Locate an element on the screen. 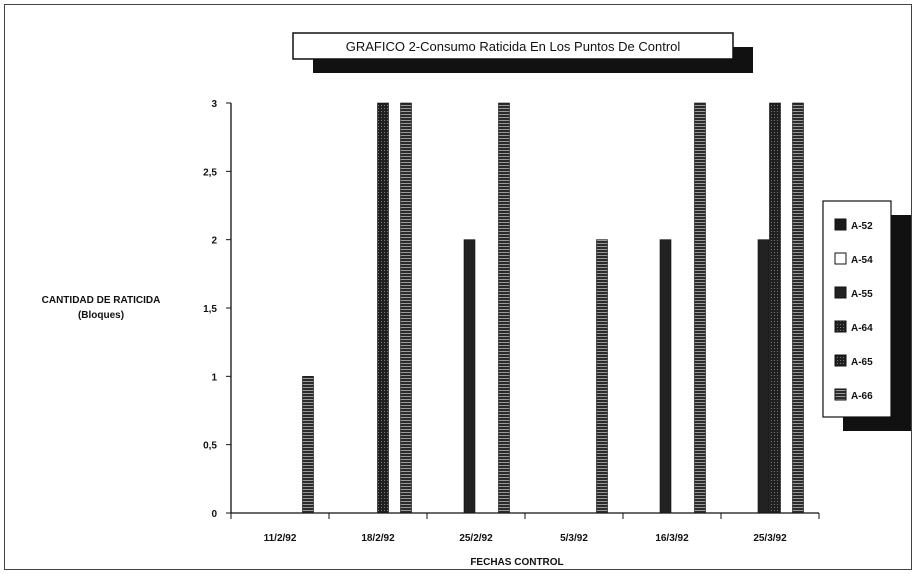 This screenshot has width=919, height=574. x-tick-label: 25/3/92 is located at coordinates (770, 538).